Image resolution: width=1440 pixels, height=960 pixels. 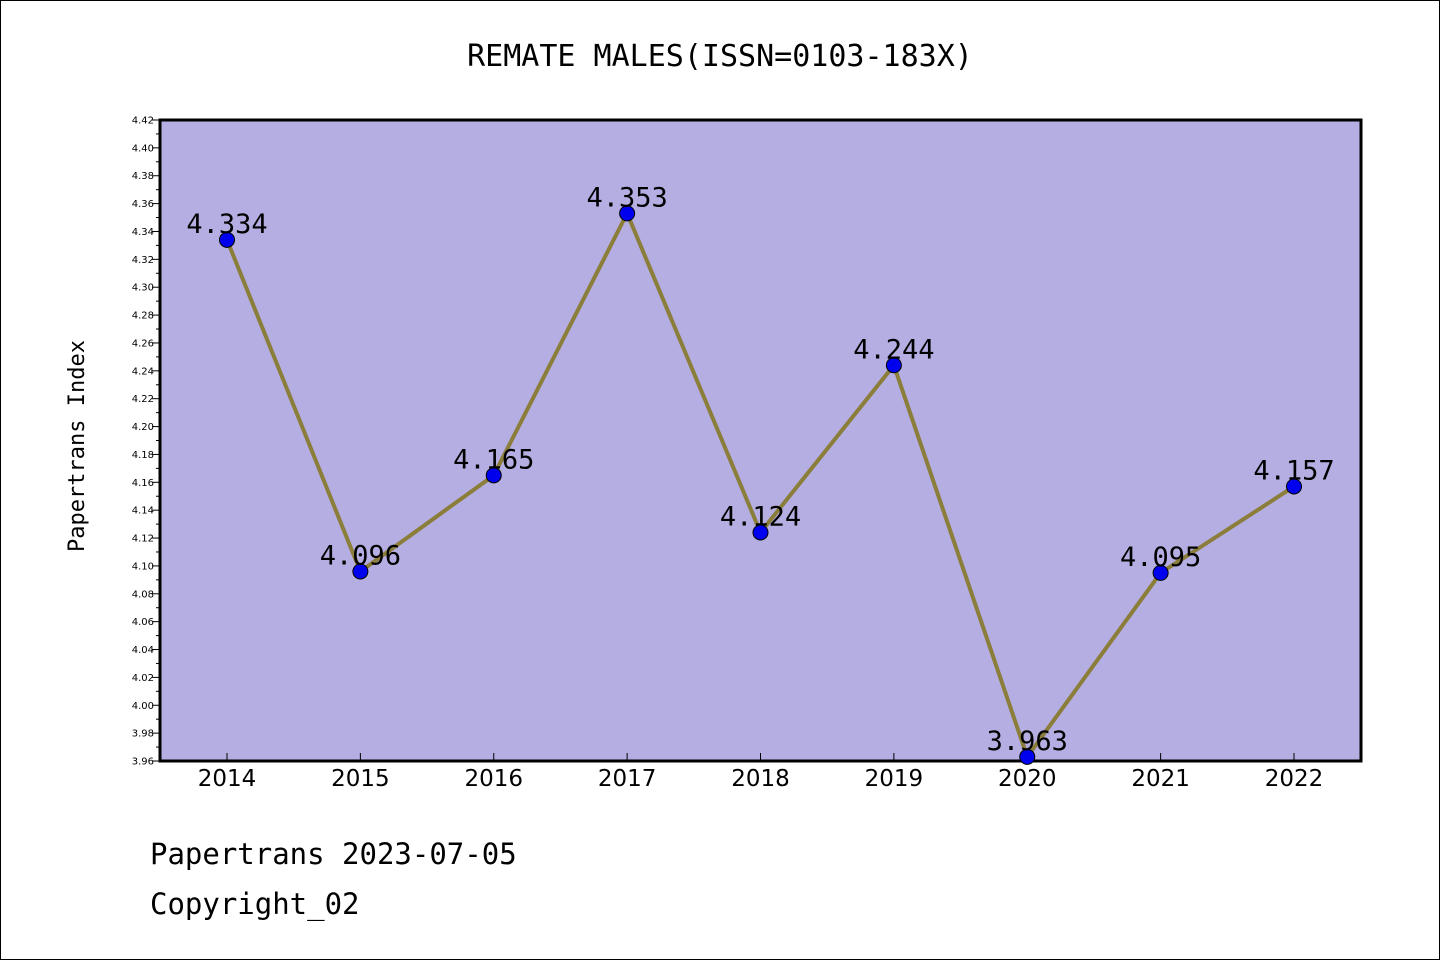 What do you see at coordinates (255, 904) in the screenshot?
I see `footer-copyright: Copyright_02` at bounding box center [255, 904].